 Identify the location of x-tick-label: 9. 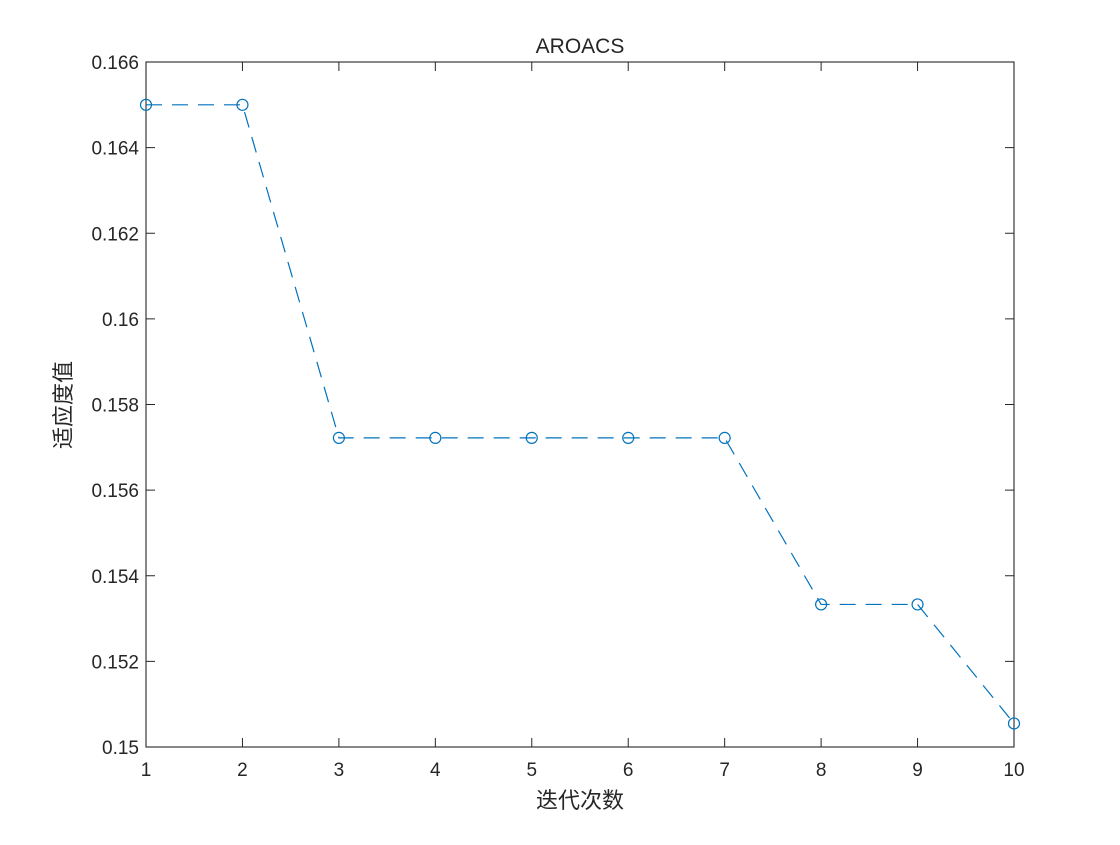
(917, 770).